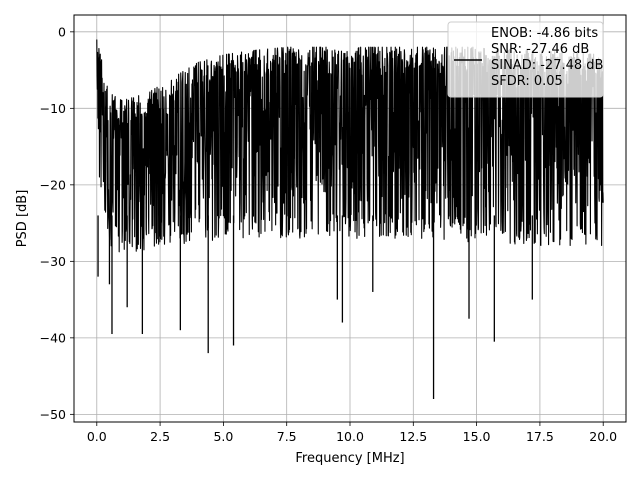 The height and width of the screenshot is (484, 640). Describe the element at coordinates (53, 261) in the screenshot. I see `y-tick-label: −30` at that location.